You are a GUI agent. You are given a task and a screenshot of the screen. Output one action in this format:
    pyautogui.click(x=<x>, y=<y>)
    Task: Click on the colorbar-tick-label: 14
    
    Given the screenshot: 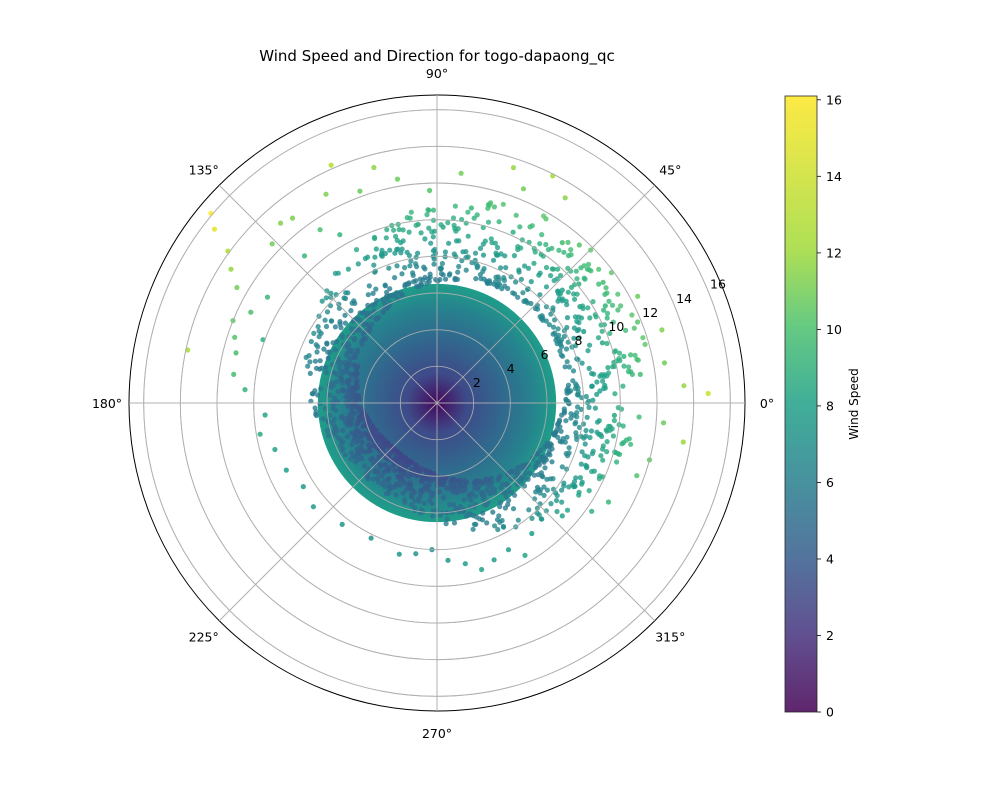 What is the action you would take?
    pyautogui.click(x=834, y=176)
    